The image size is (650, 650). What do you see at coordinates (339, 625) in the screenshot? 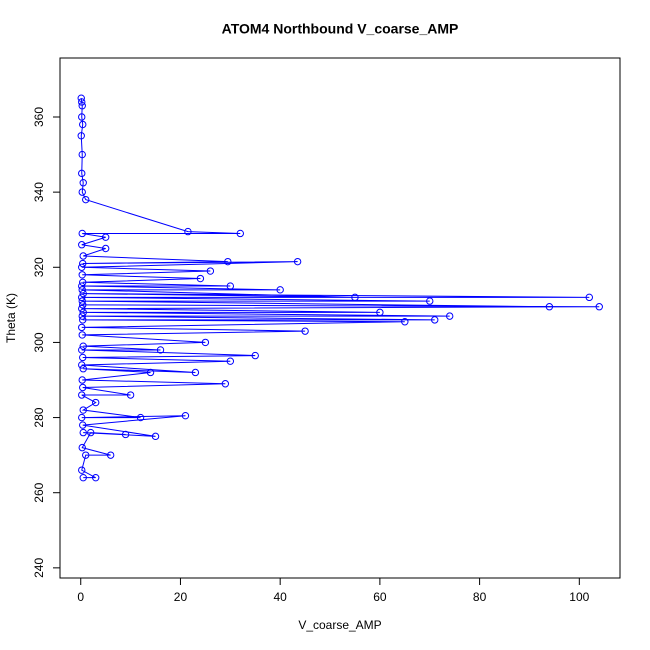
I see `x-axis-label: V_coarse_AMP` at bounding box center [339, 625].